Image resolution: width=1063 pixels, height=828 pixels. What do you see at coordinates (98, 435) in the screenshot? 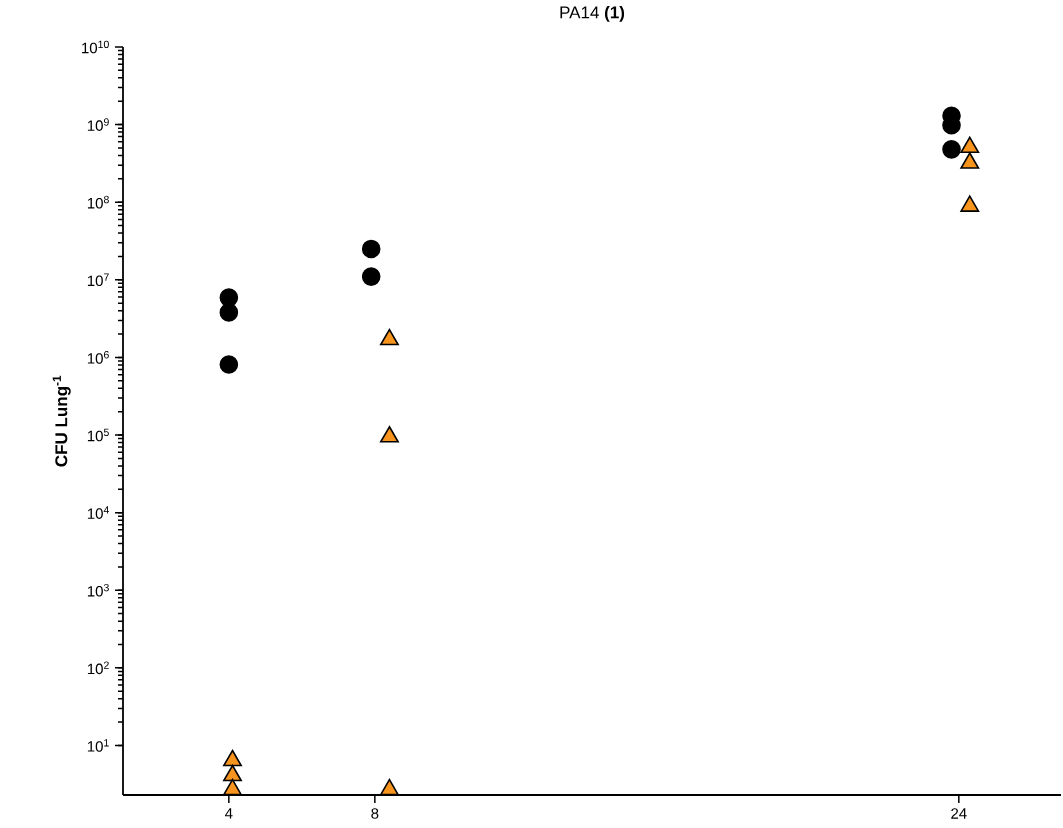
I see `y-tick-label: 10$^{5}$` at bounding box center [98, 435].